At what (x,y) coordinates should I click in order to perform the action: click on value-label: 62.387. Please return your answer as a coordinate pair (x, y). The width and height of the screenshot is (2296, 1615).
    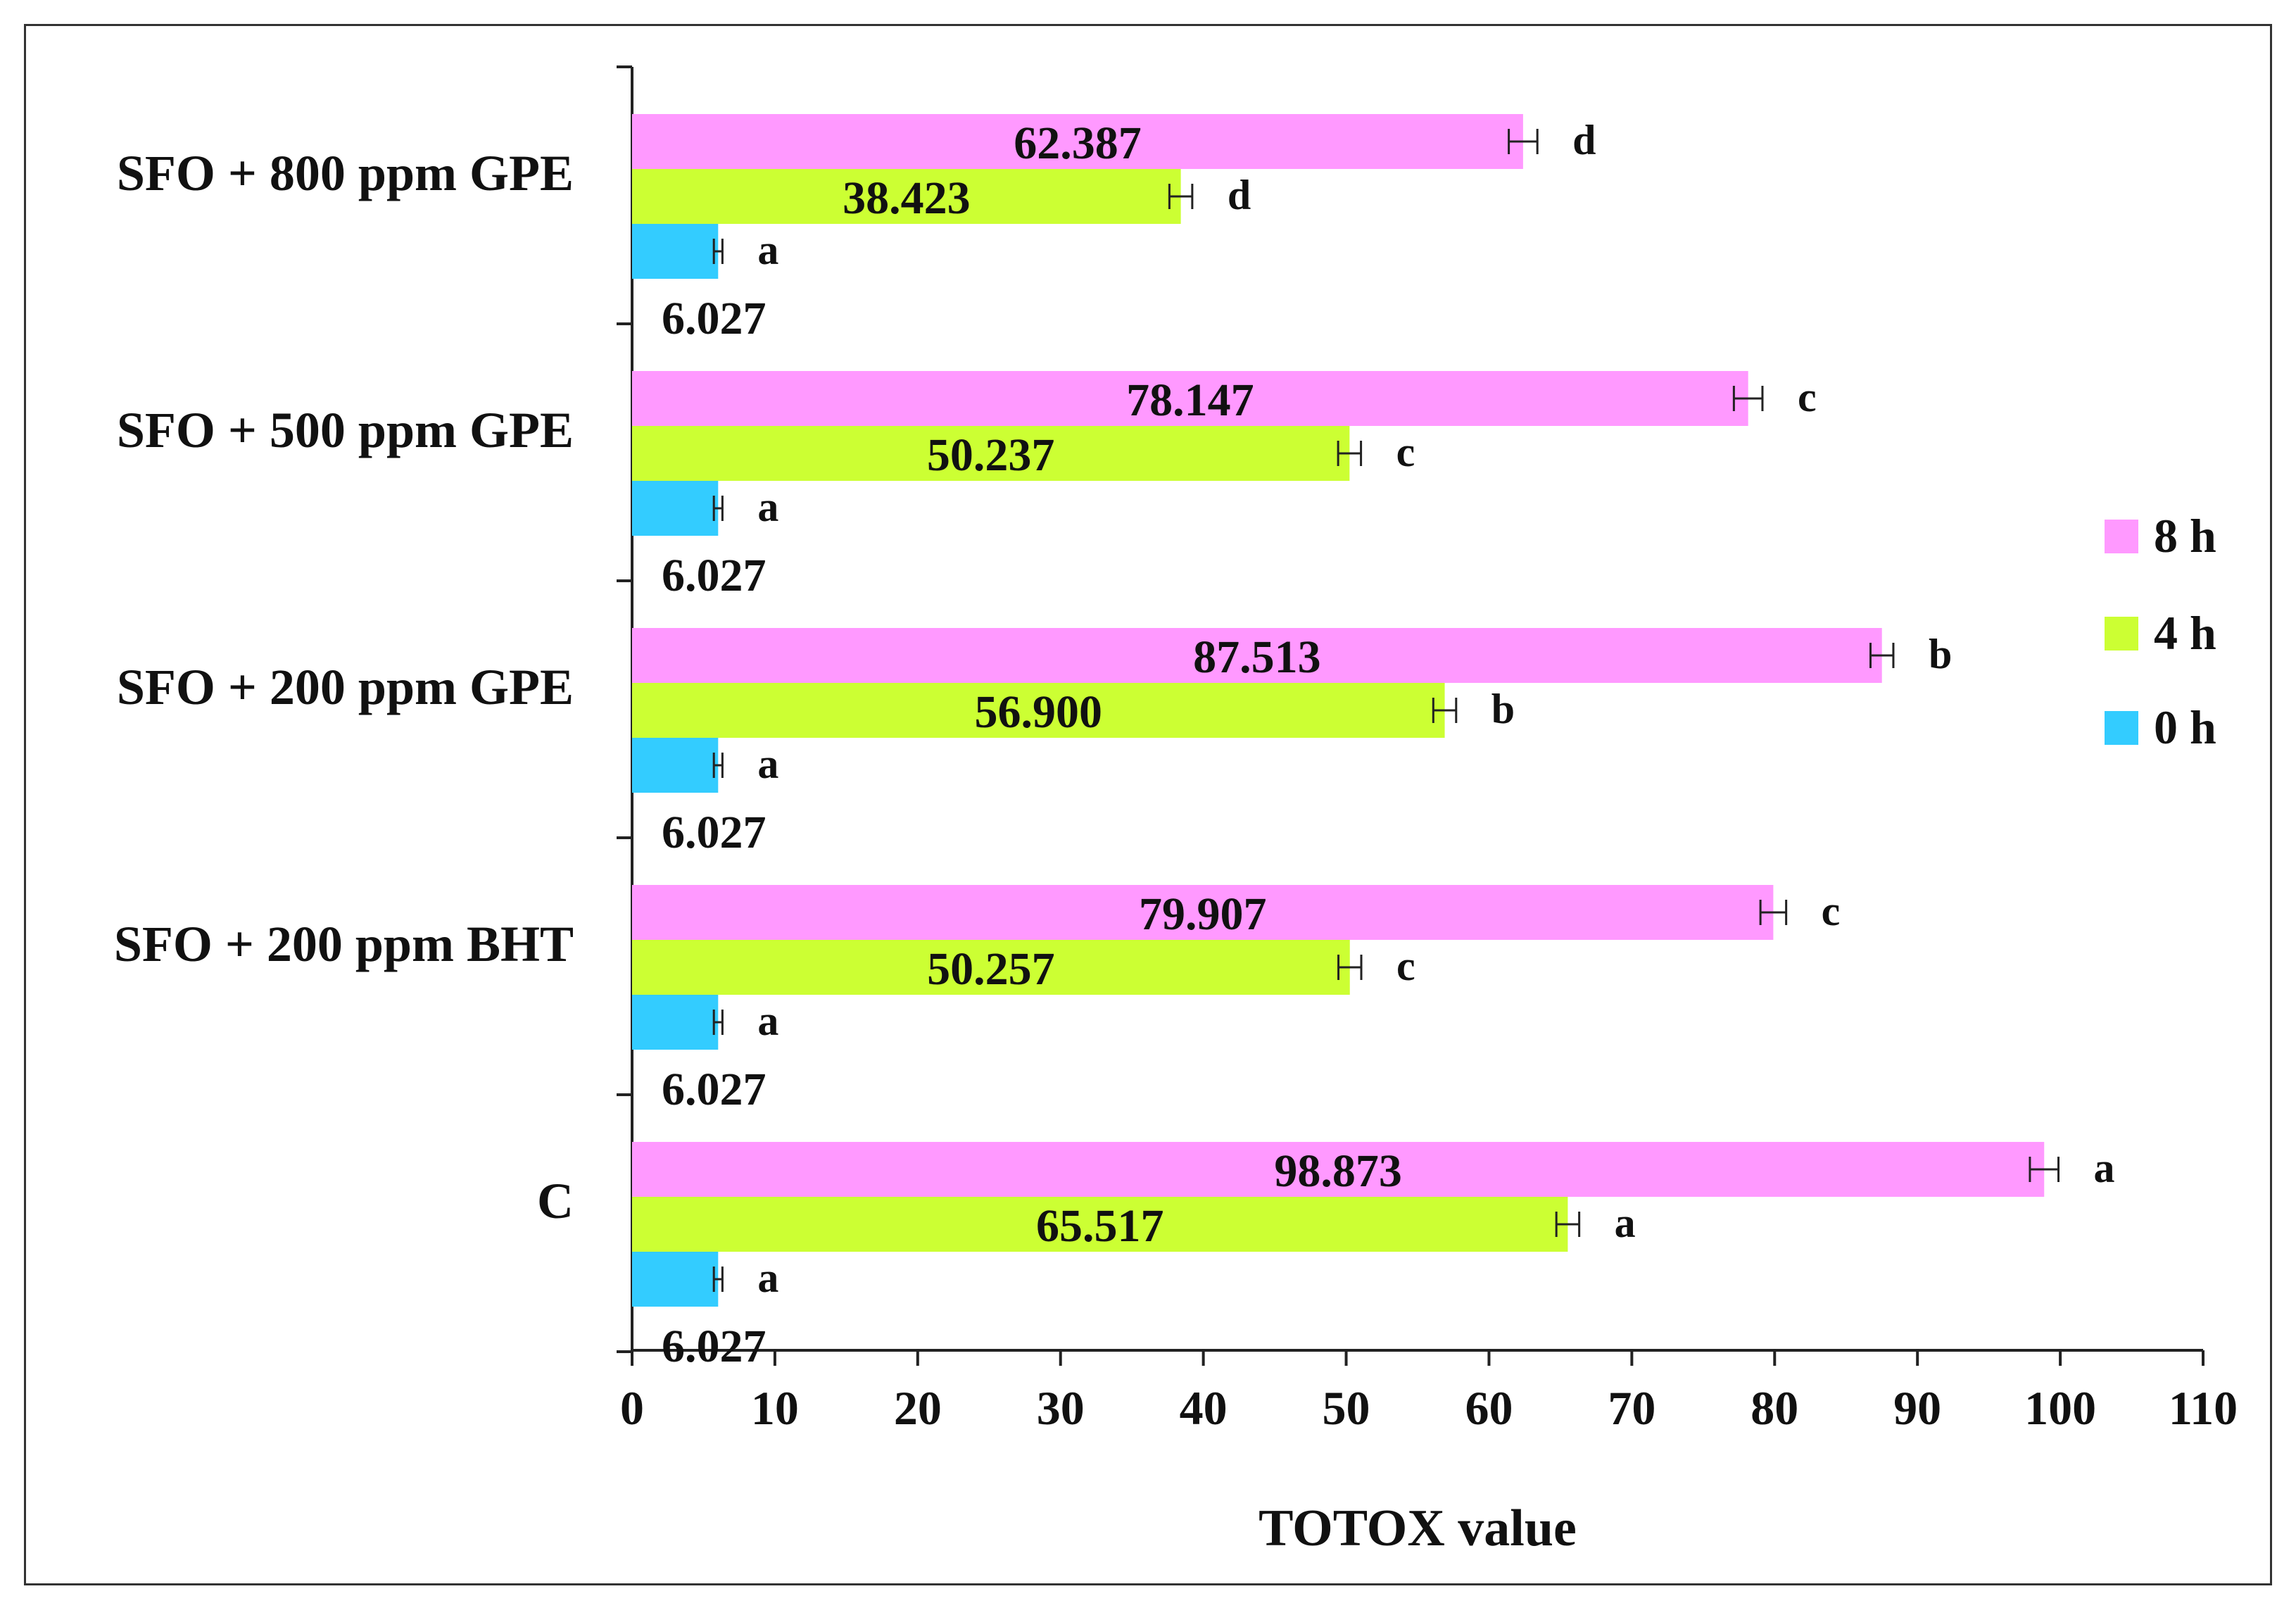
    Looking at the image, I should click on (1078, 143).